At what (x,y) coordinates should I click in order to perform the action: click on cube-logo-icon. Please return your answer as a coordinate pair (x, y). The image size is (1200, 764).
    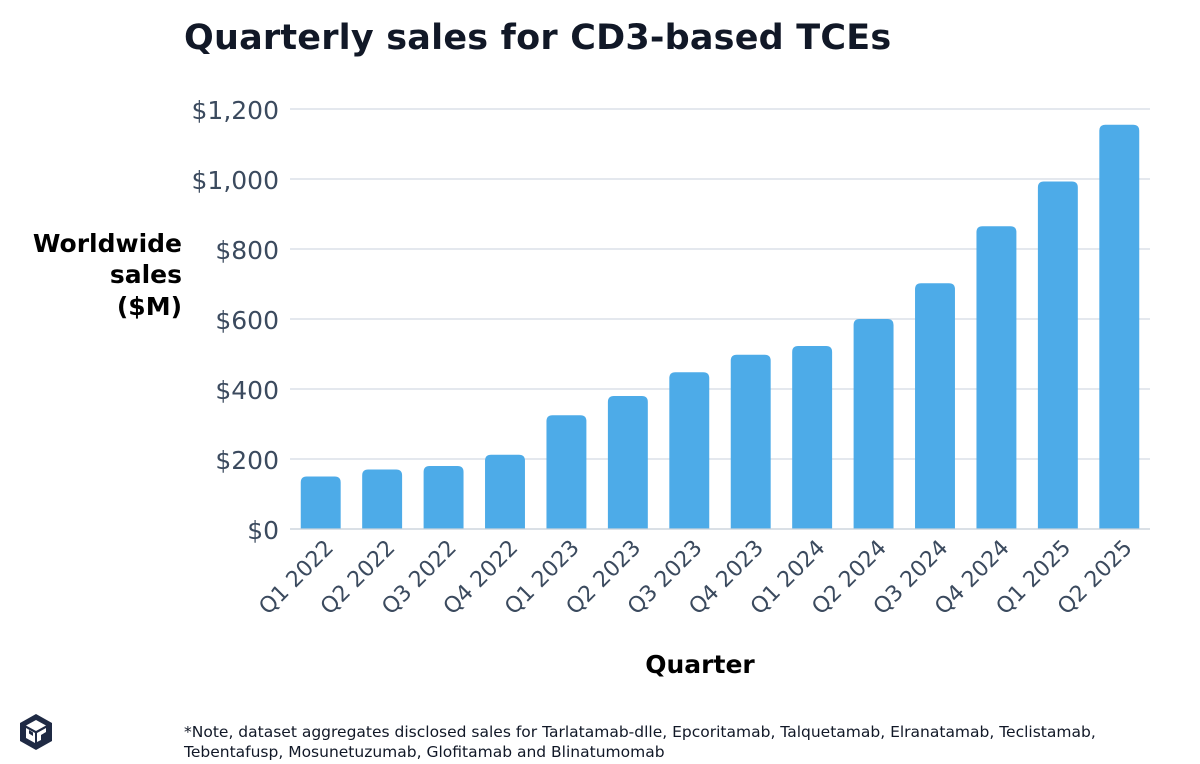
    Looking at the image, I should click on (36, 732).